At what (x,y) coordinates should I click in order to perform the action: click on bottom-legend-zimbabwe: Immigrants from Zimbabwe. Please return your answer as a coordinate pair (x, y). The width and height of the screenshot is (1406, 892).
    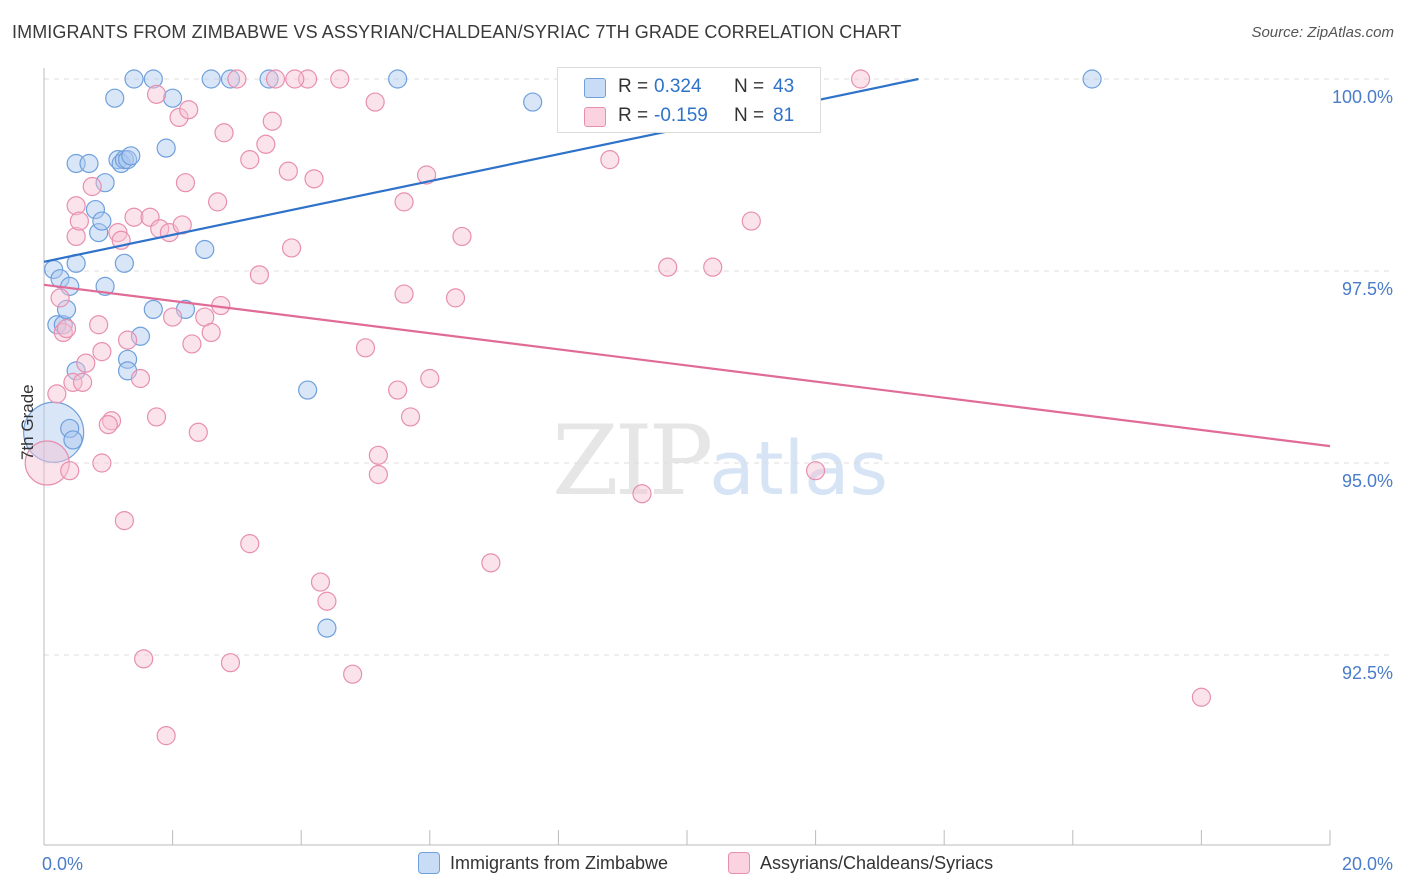
    Looking at the image, I should click on (543, 863).